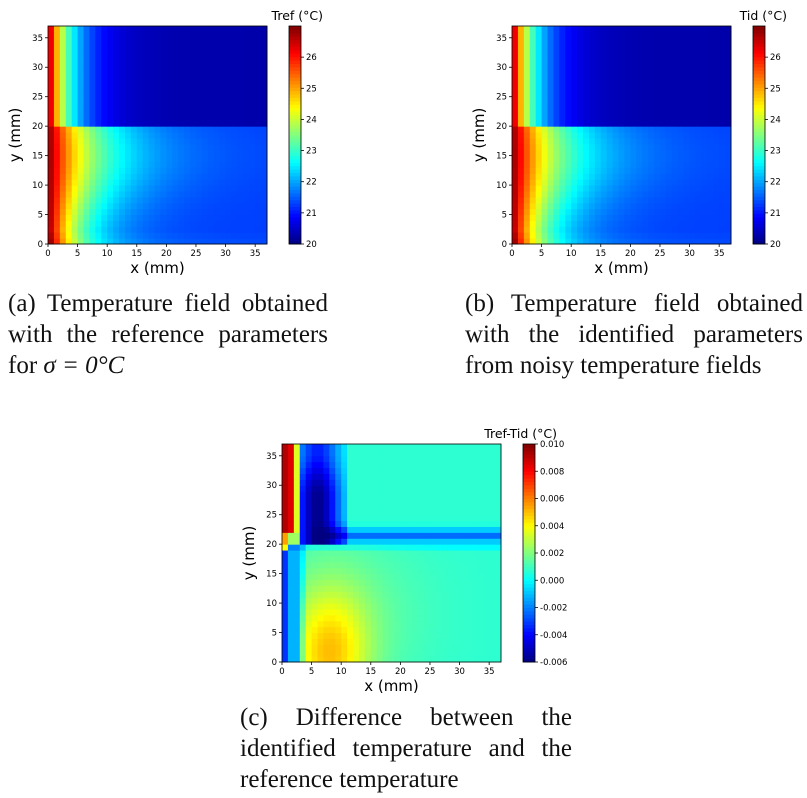  I want to click on colorbar-tick-label: 0.008, so click(552, 472).